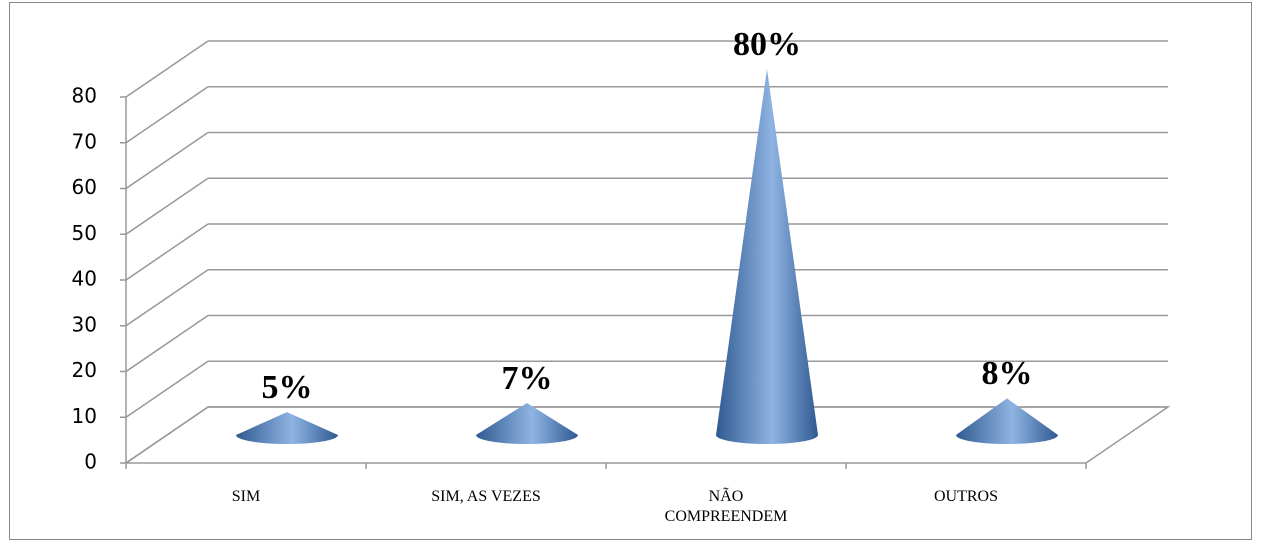 This screenshot has height=541, width=1261. Describe the element at coordinates (84, 324) in the screenshot. I see `y-tick-label: 30` at that location.